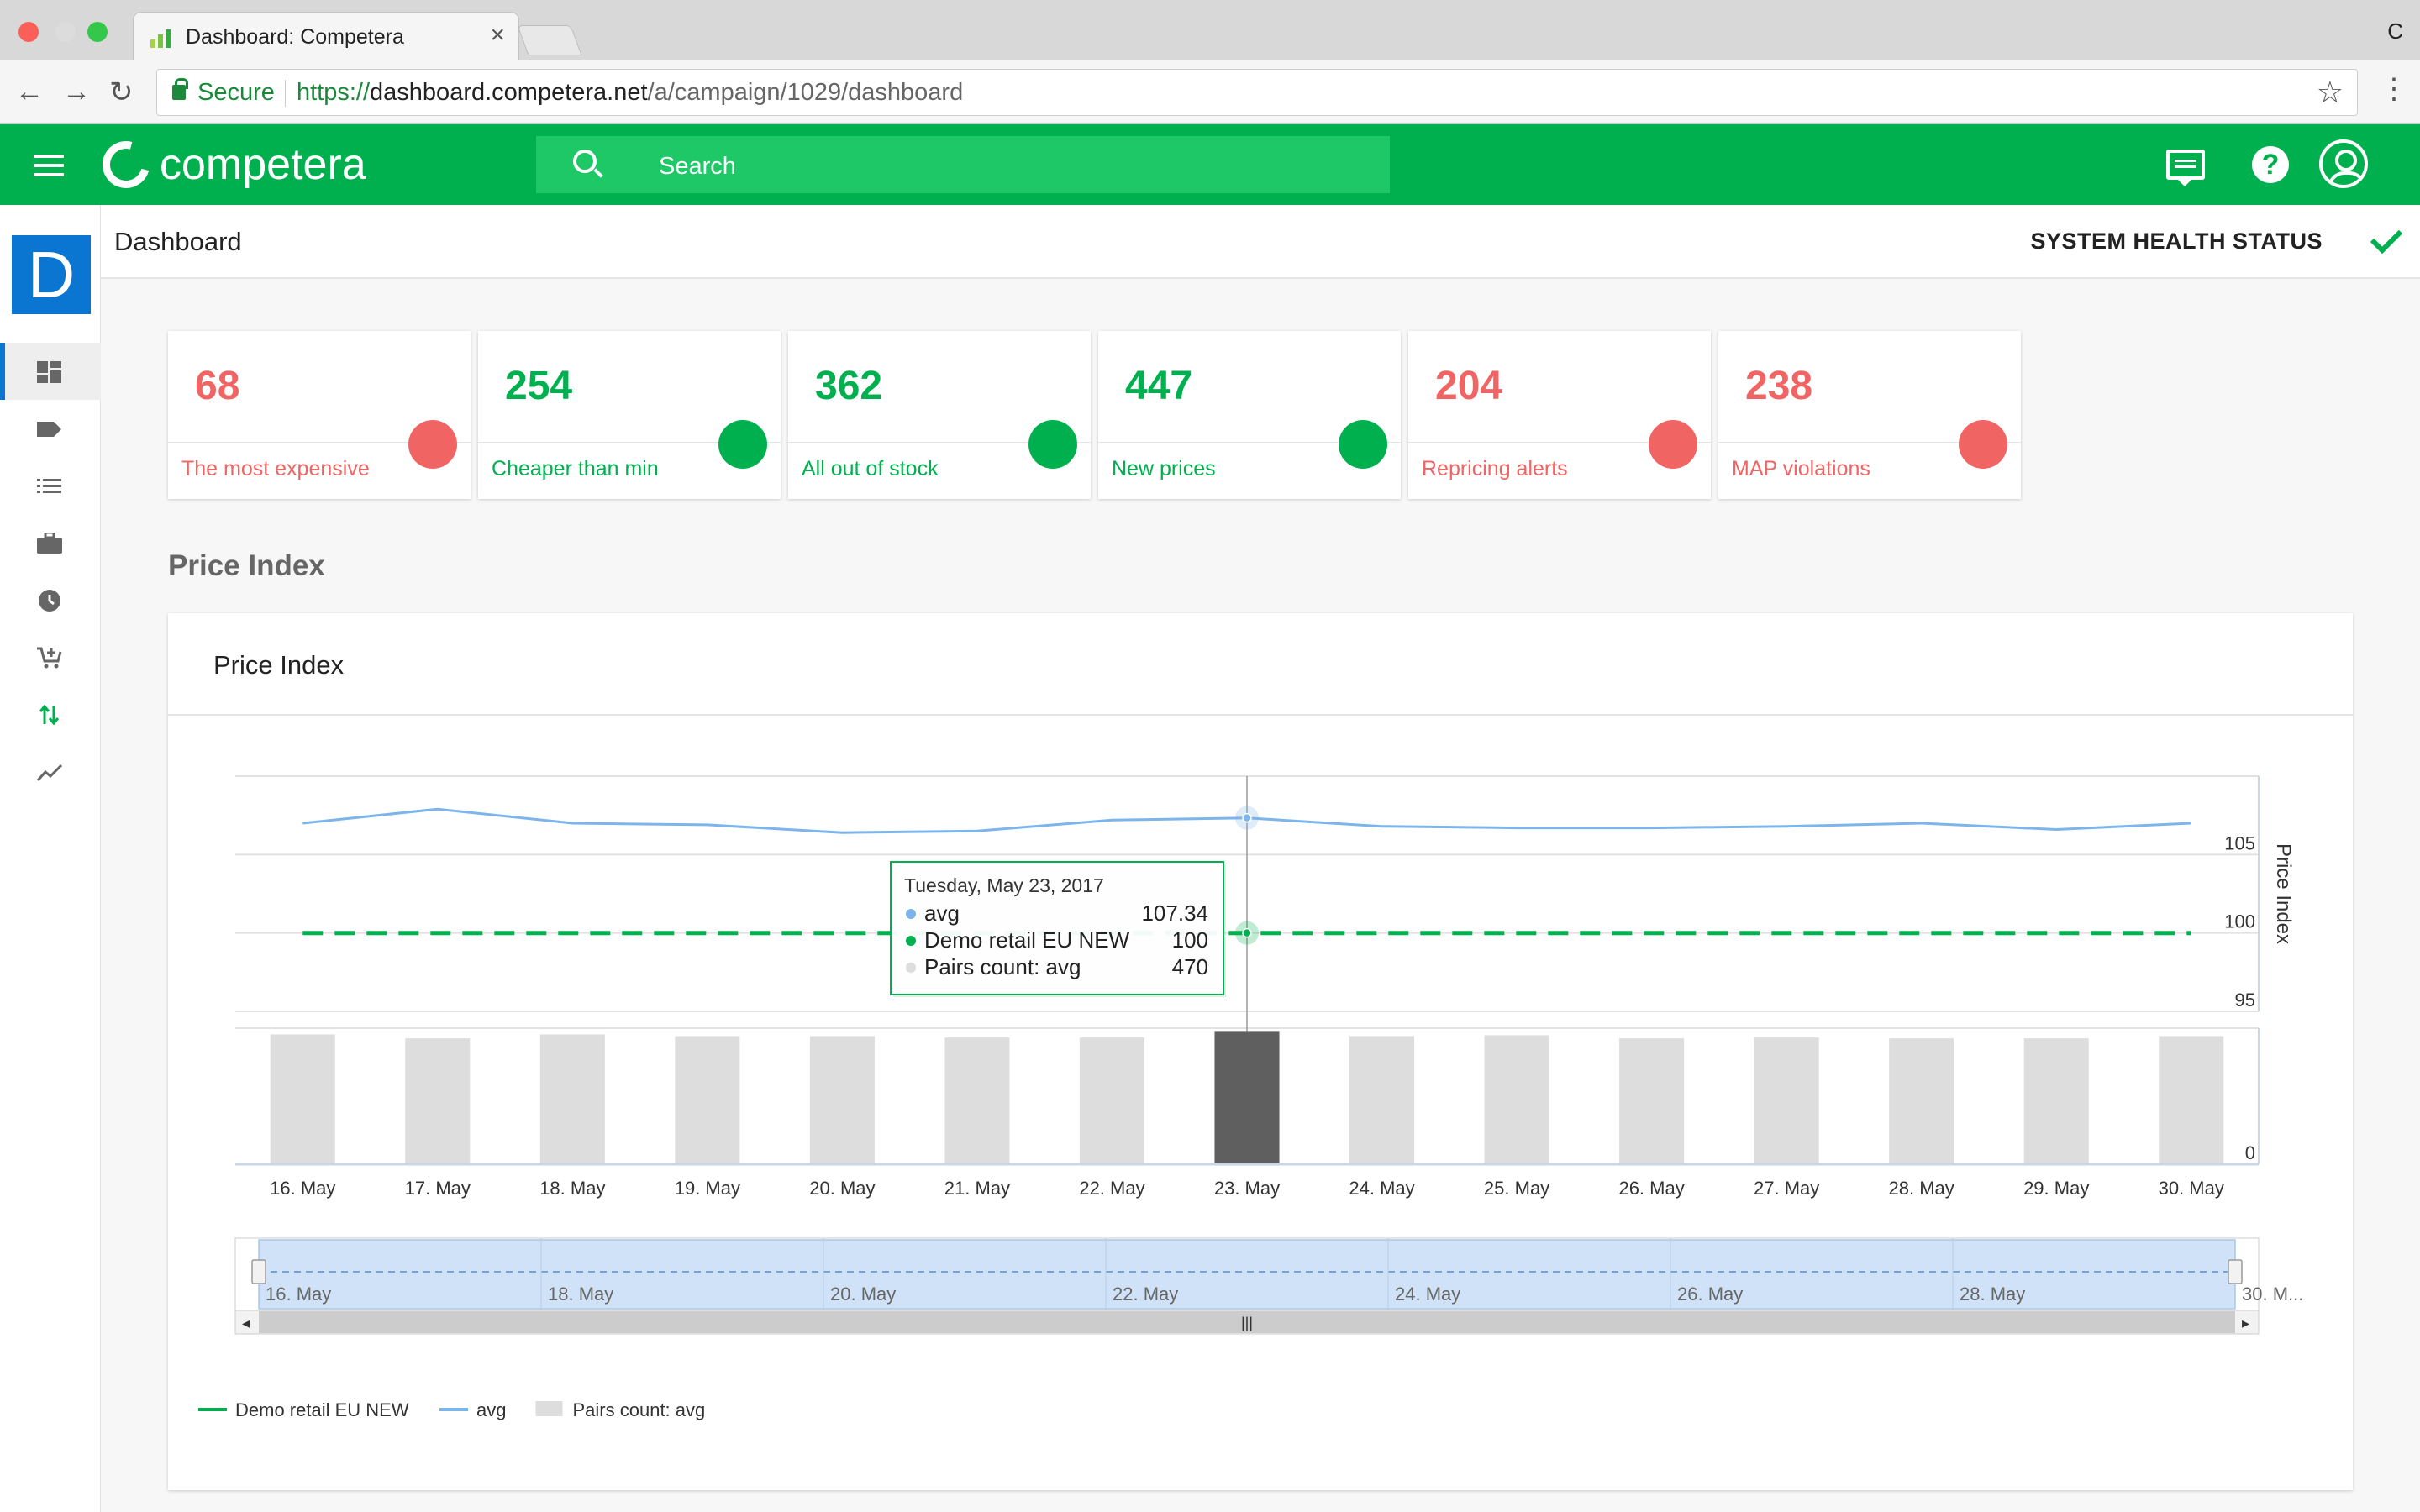 The width and height of the screenshot is (2420, 1512). What do you see at coordinates (334, 92) in the screenshot?
I see `url-scheme: https://` at bounding box center [334, 92].